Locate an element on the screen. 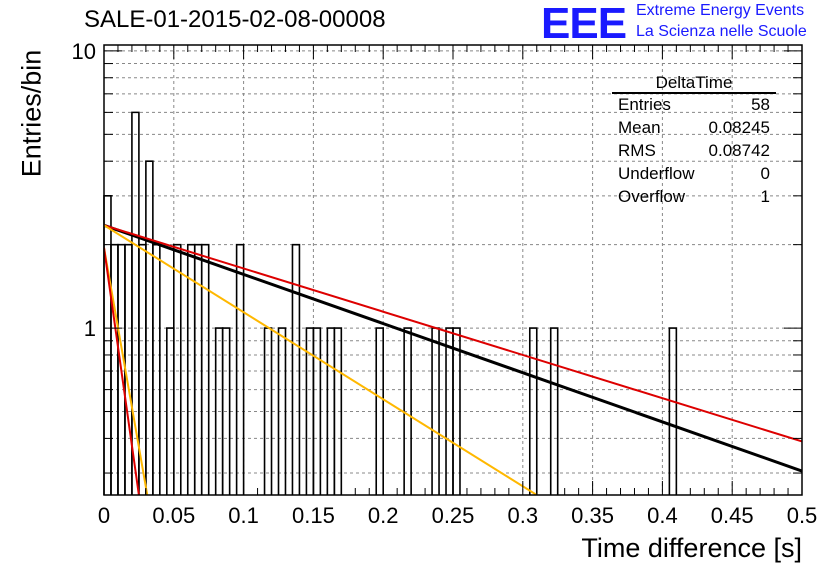  stats-label: Mean is located at coordinates (639, 127).